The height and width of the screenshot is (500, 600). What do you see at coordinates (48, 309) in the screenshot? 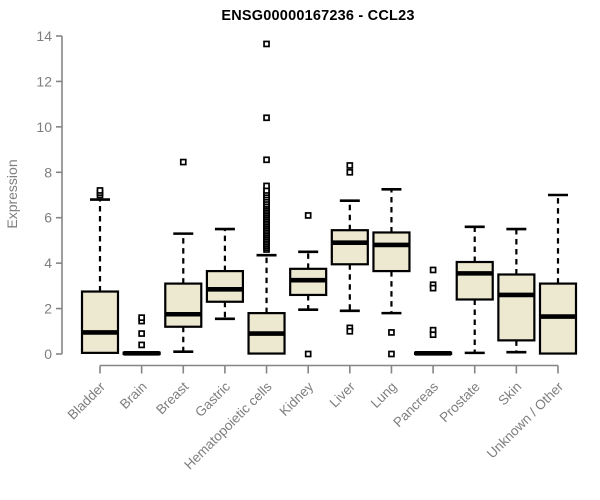
I see `y-tick-label: 2` at bounding box center [48, 309].